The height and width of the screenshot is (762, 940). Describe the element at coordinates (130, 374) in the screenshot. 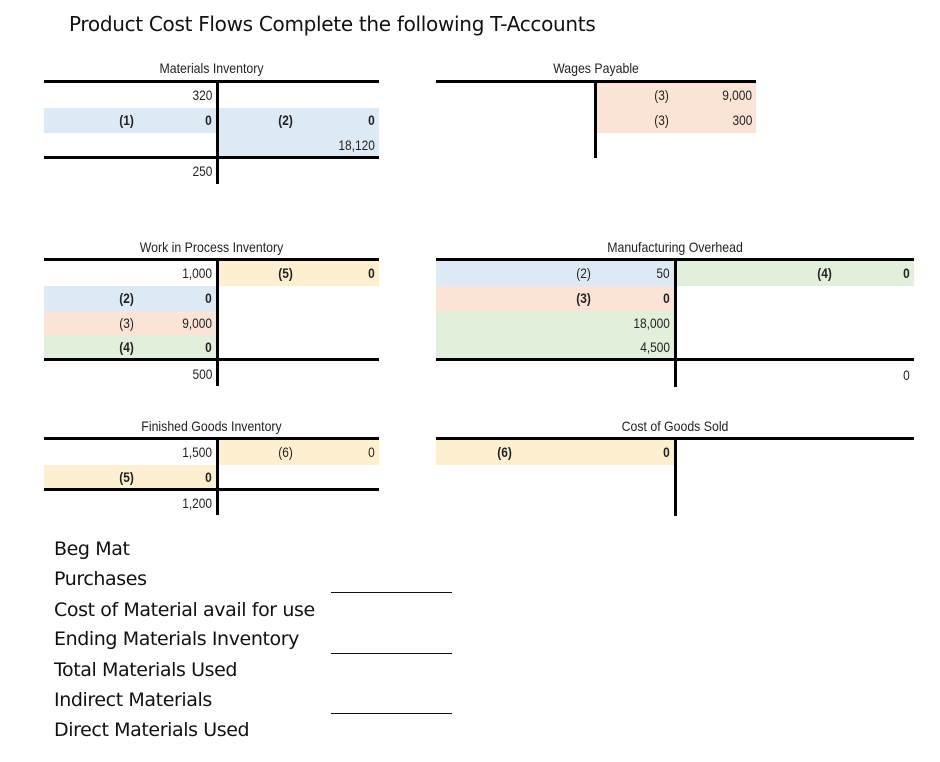

I see `ending-balance: 500` at that location.